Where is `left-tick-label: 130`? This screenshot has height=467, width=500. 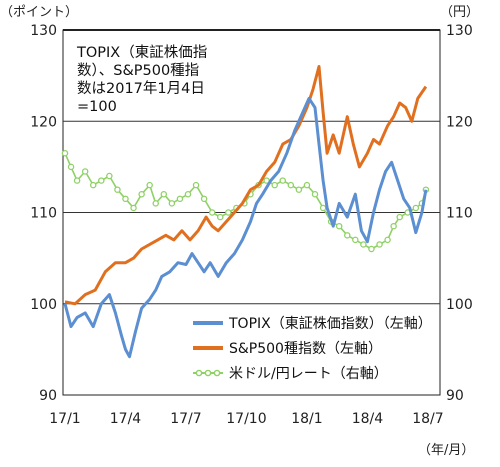 left-tick-label: 130 is located at coordinates (43, 31).